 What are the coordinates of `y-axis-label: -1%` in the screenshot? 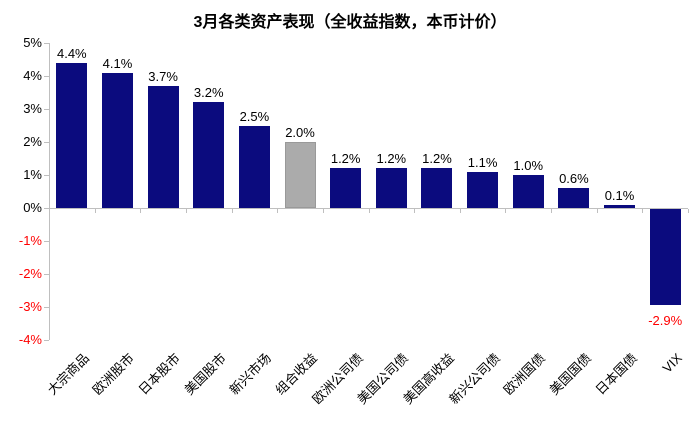 It's located at (30, 240).